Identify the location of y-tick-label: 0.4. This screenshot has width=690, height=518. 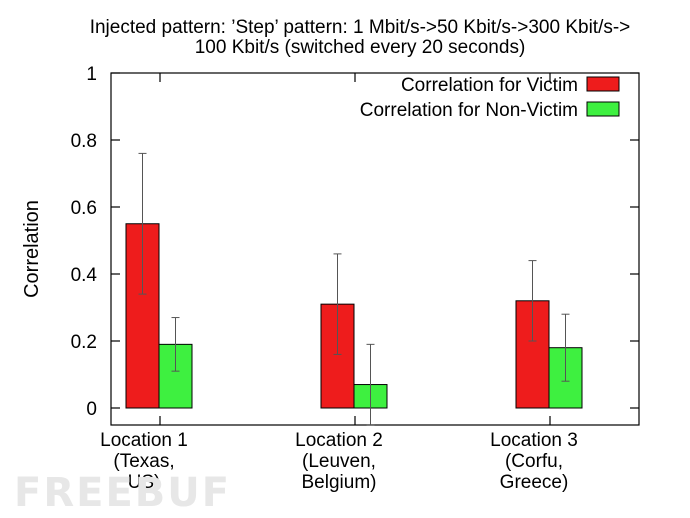
(84, 275).